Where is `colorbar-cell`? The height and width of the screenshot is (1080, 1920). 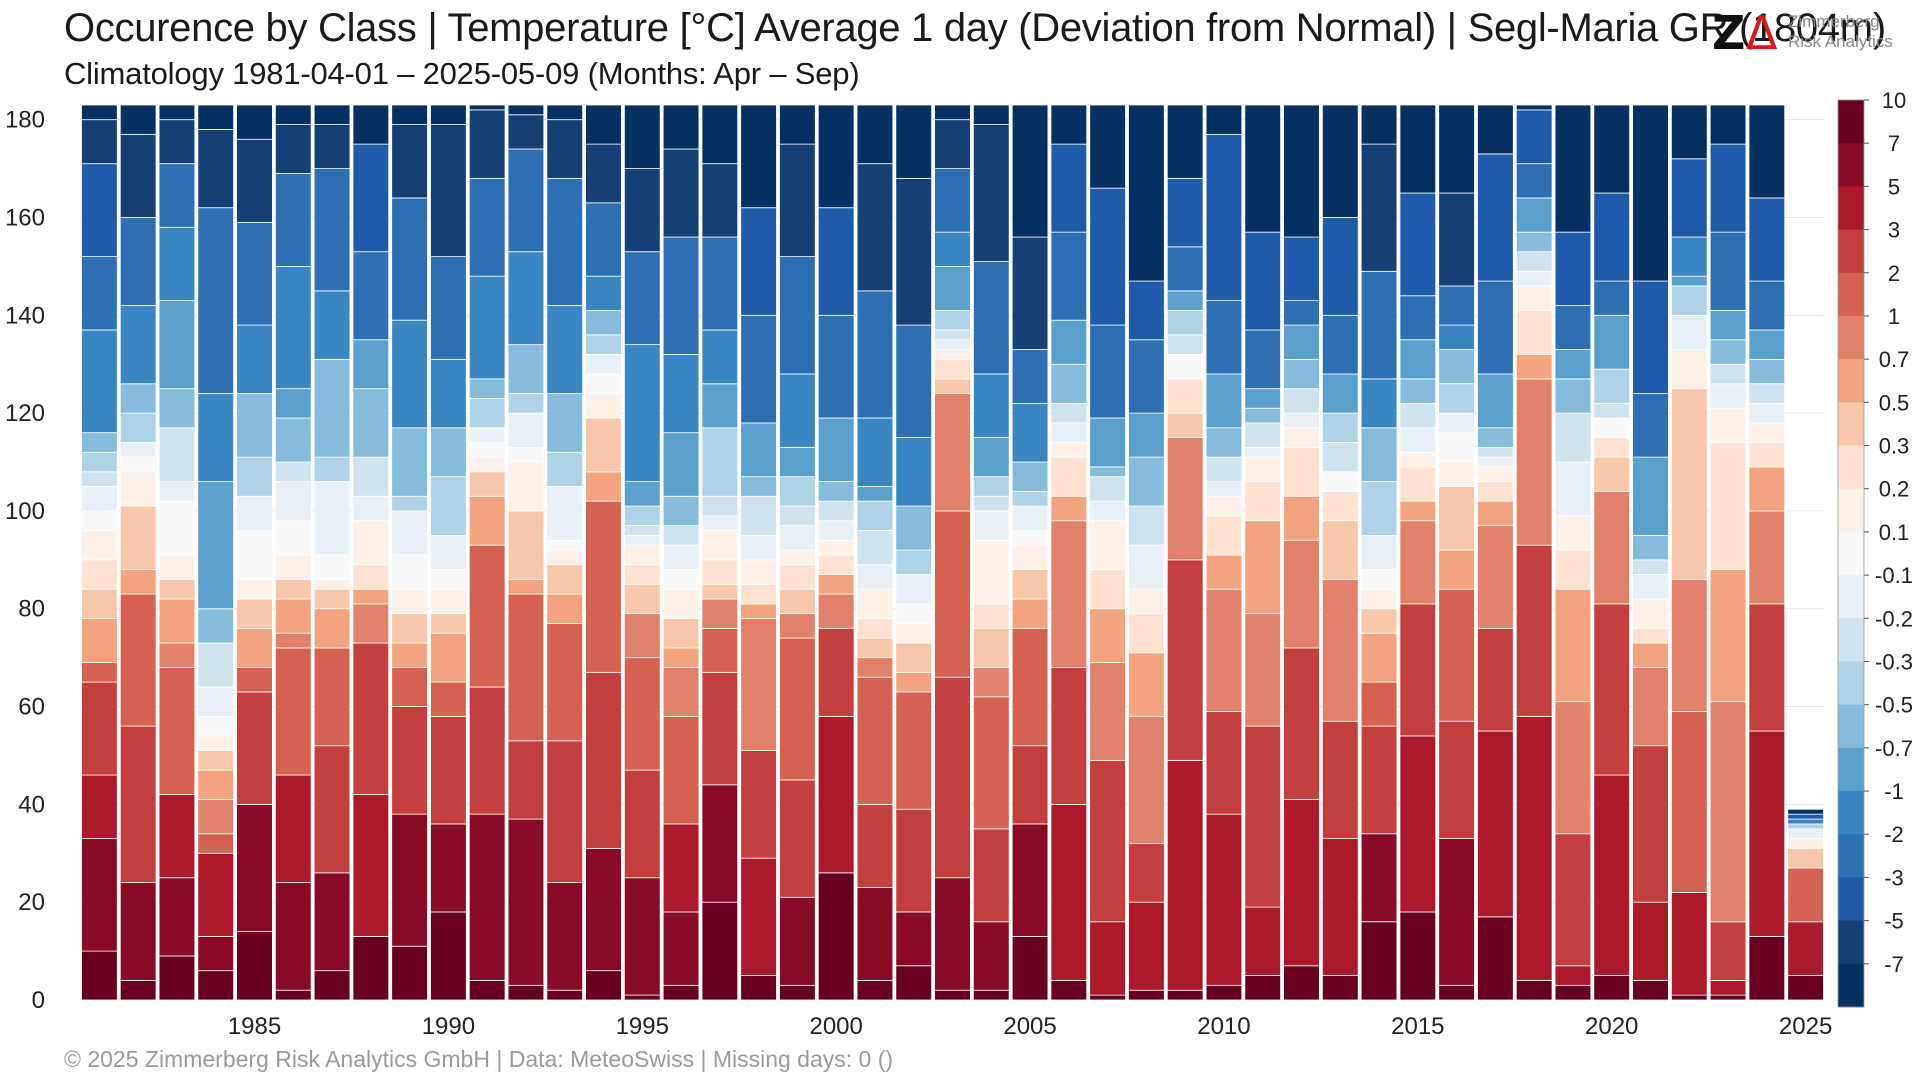
colorbar-cell is located at coordinates (1851, 381).